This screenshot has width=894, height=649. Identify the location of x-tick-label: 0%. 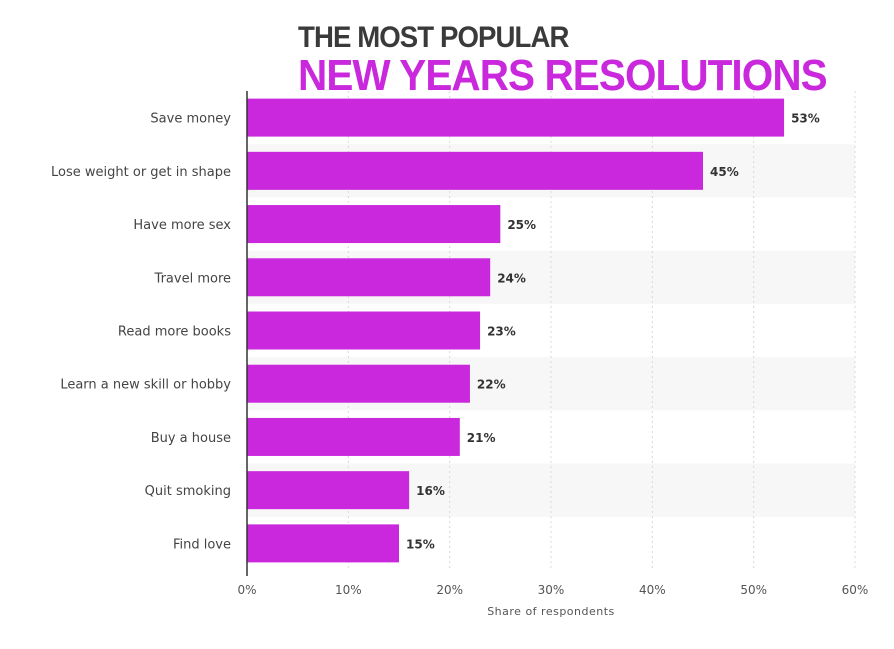
(246, 590).